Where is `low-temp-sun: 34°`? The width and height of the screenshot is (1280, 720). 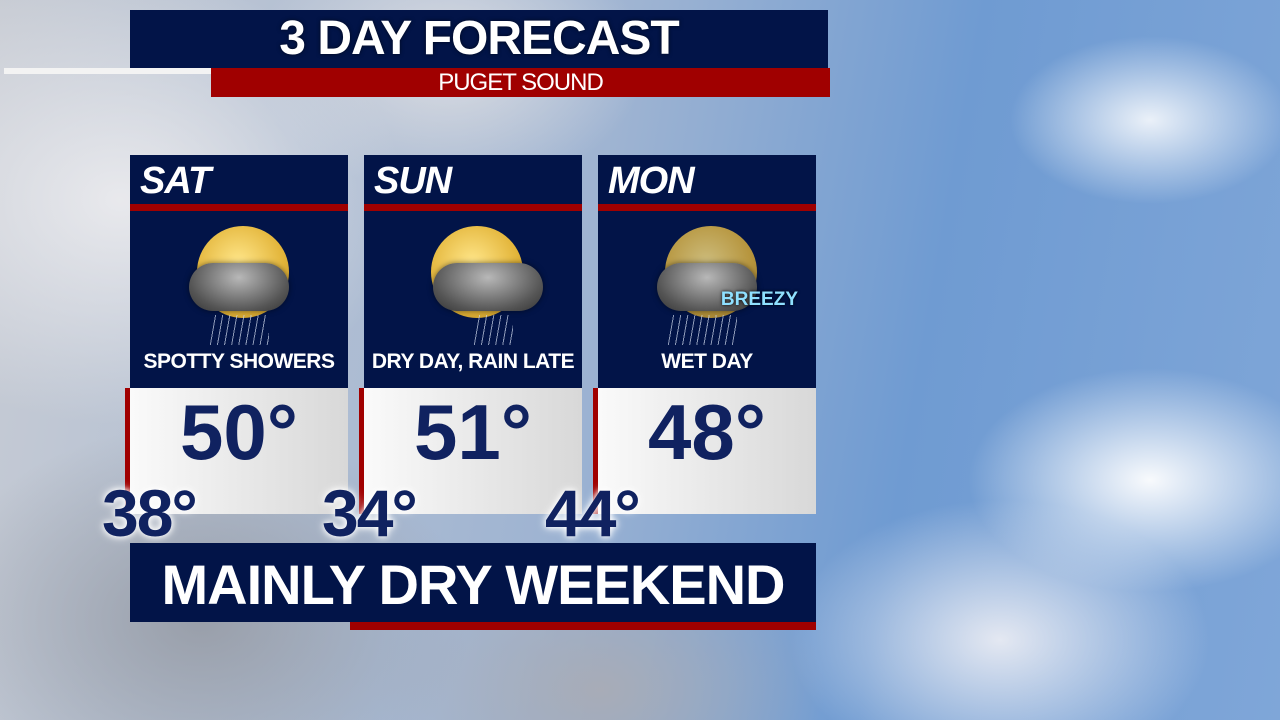
low-temp-sun: 34° is located at coordinates (370, 513).